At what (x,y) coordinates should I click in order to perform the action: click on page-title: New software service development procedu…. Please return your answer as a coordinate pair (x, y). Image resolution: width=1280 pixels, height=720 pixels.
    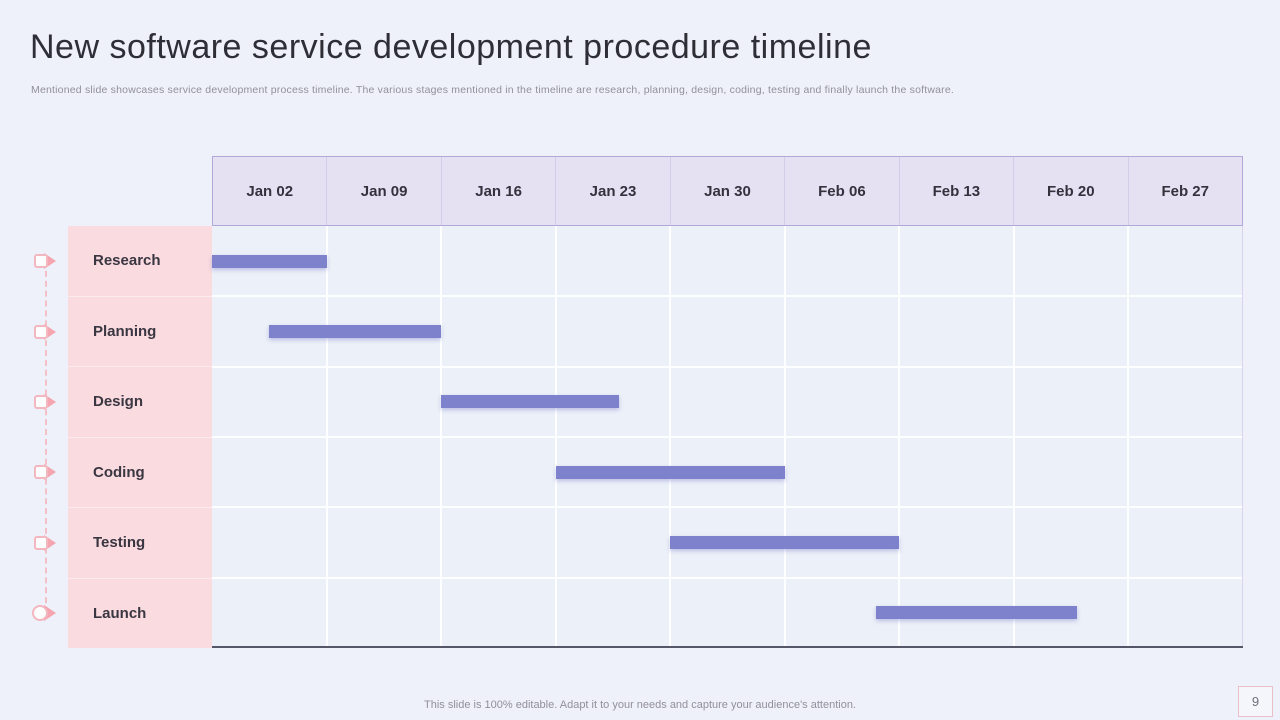
    Looking at the image, I should click on (451, 47).